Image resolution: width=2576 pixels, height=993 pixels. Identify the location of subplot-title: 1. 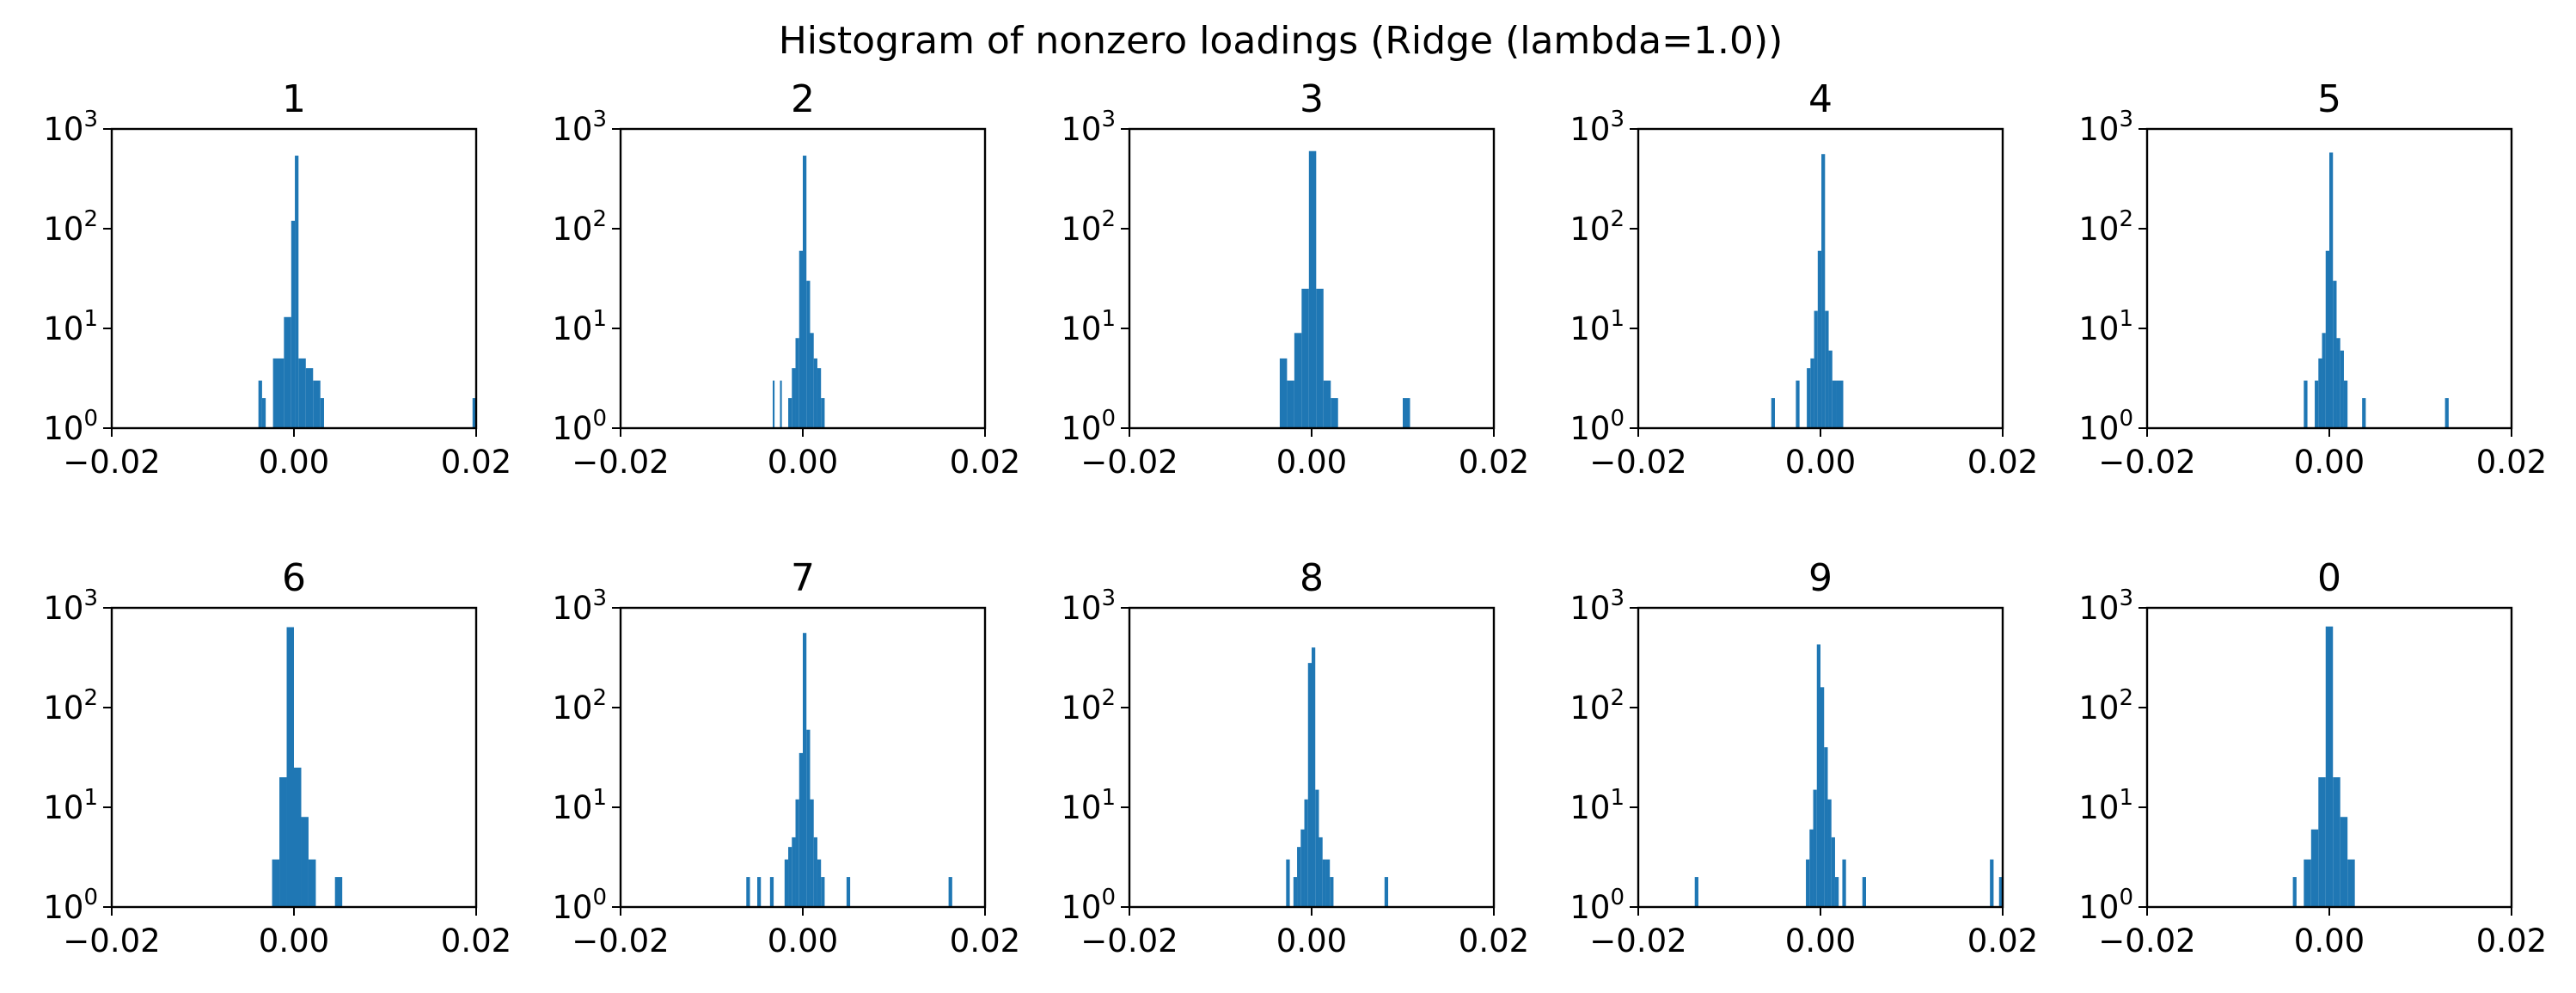
(294, 99).